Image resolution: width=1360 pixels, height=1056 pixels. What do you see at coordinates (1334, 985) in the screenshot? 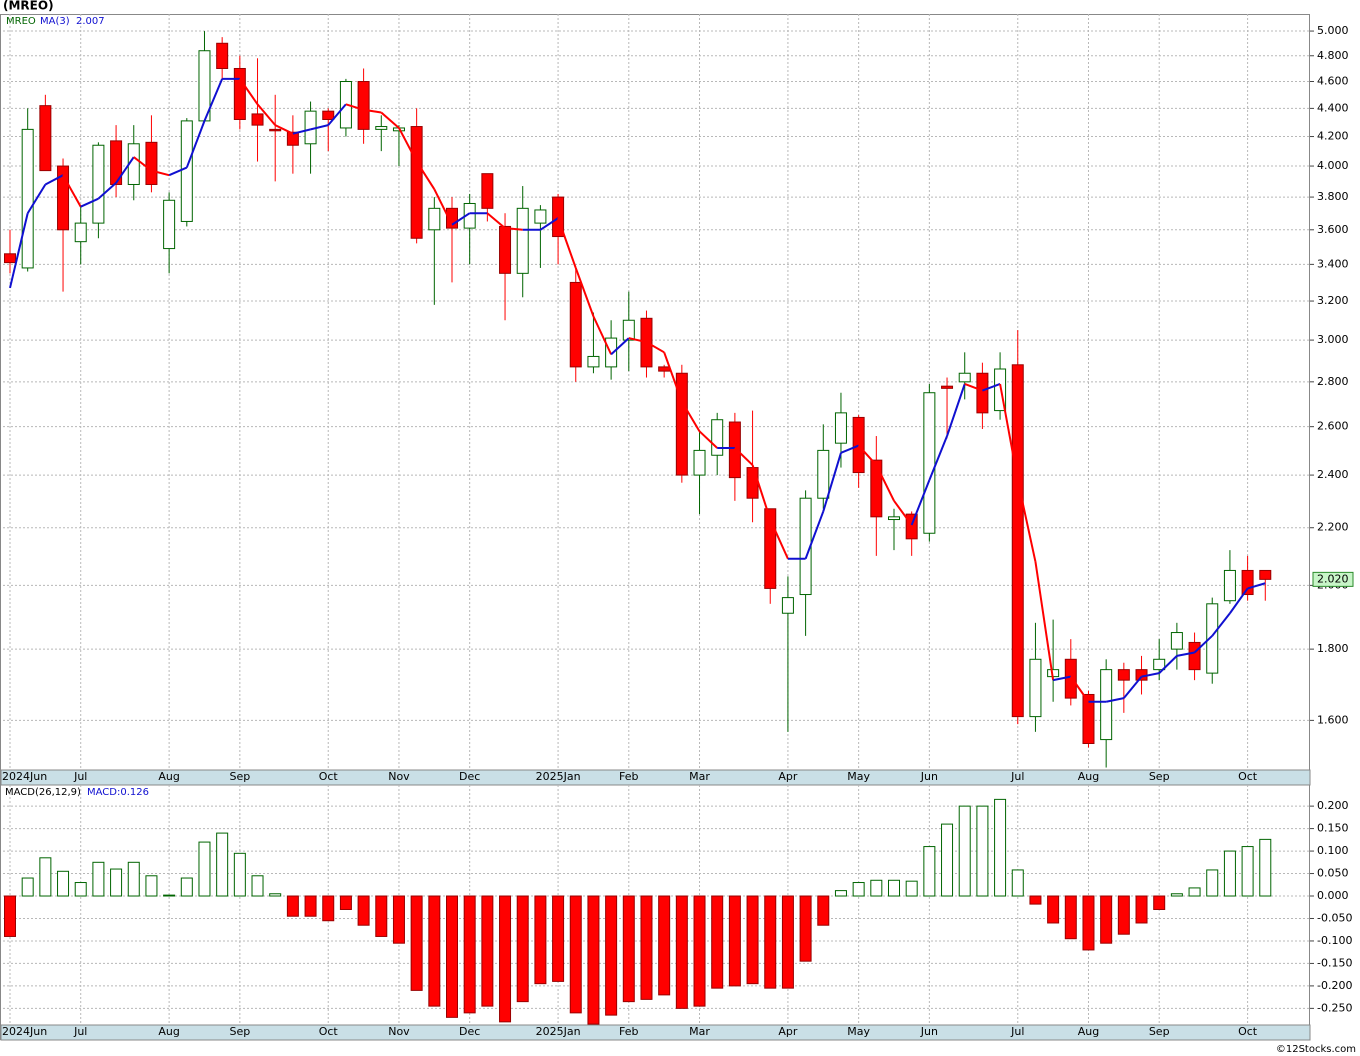
I see `y-tick-label: -0.200` at bounding box center [1334, 985].